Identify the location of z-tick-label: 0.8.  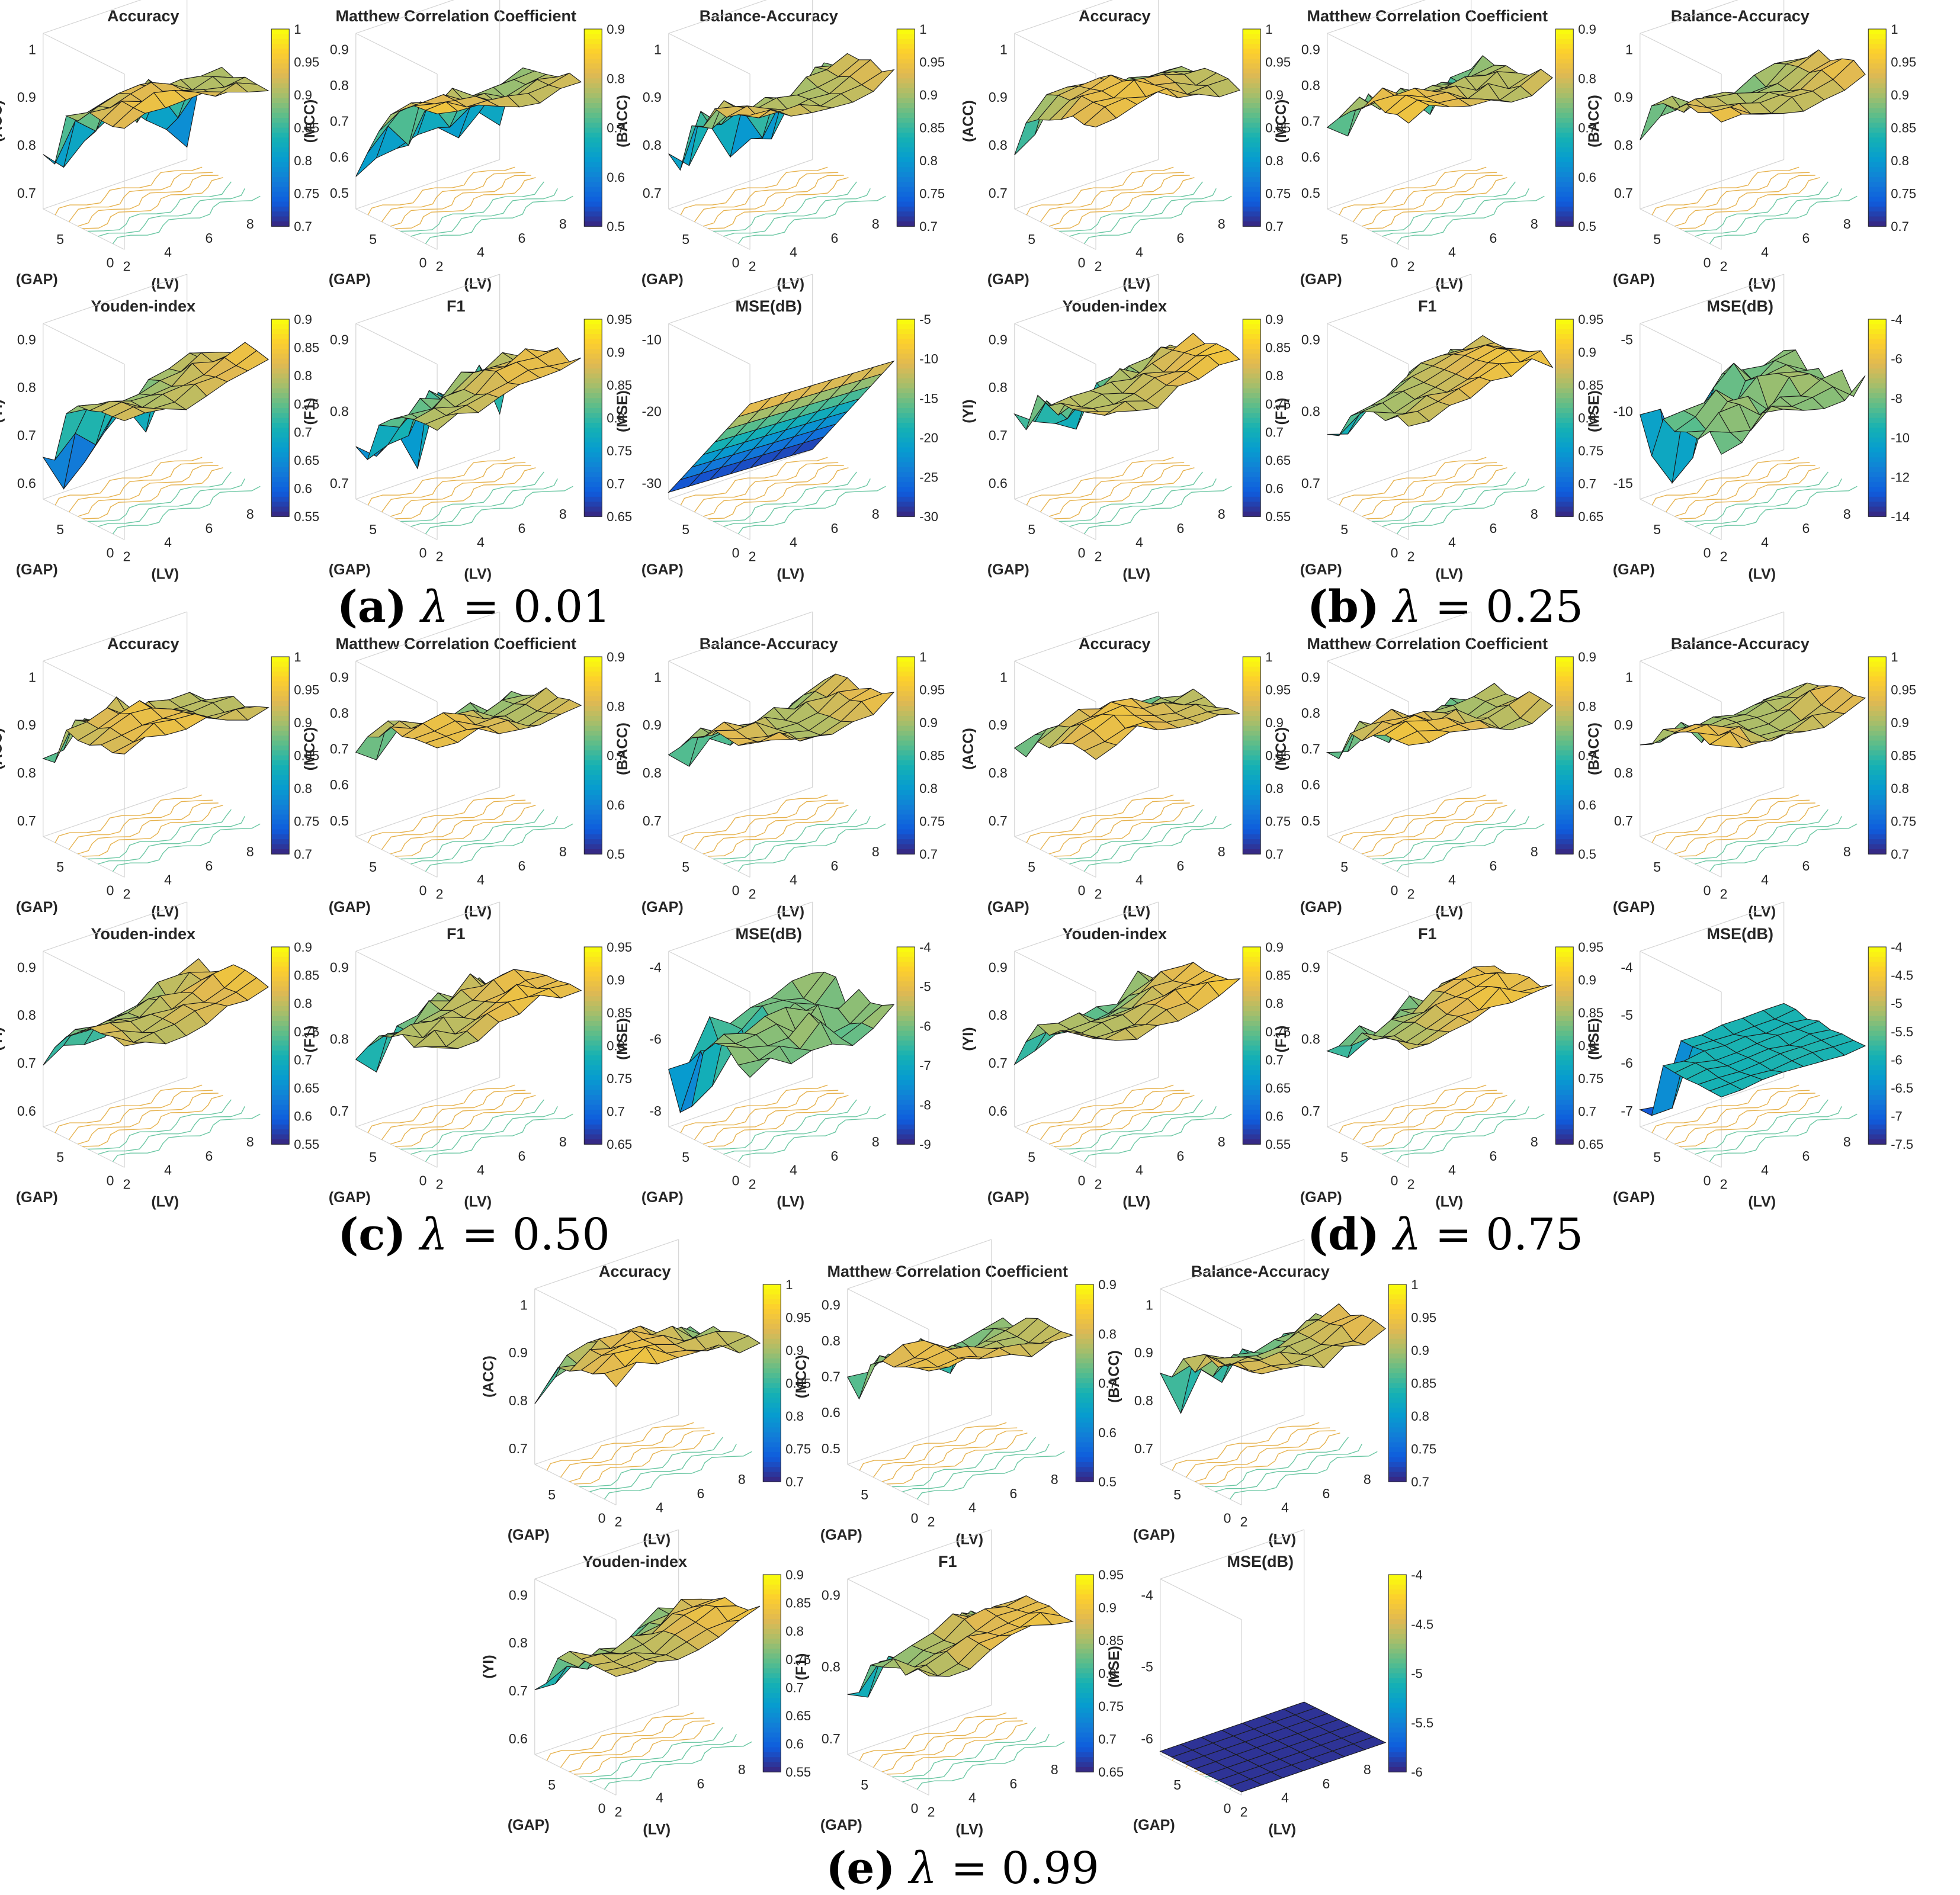
(653, 773).